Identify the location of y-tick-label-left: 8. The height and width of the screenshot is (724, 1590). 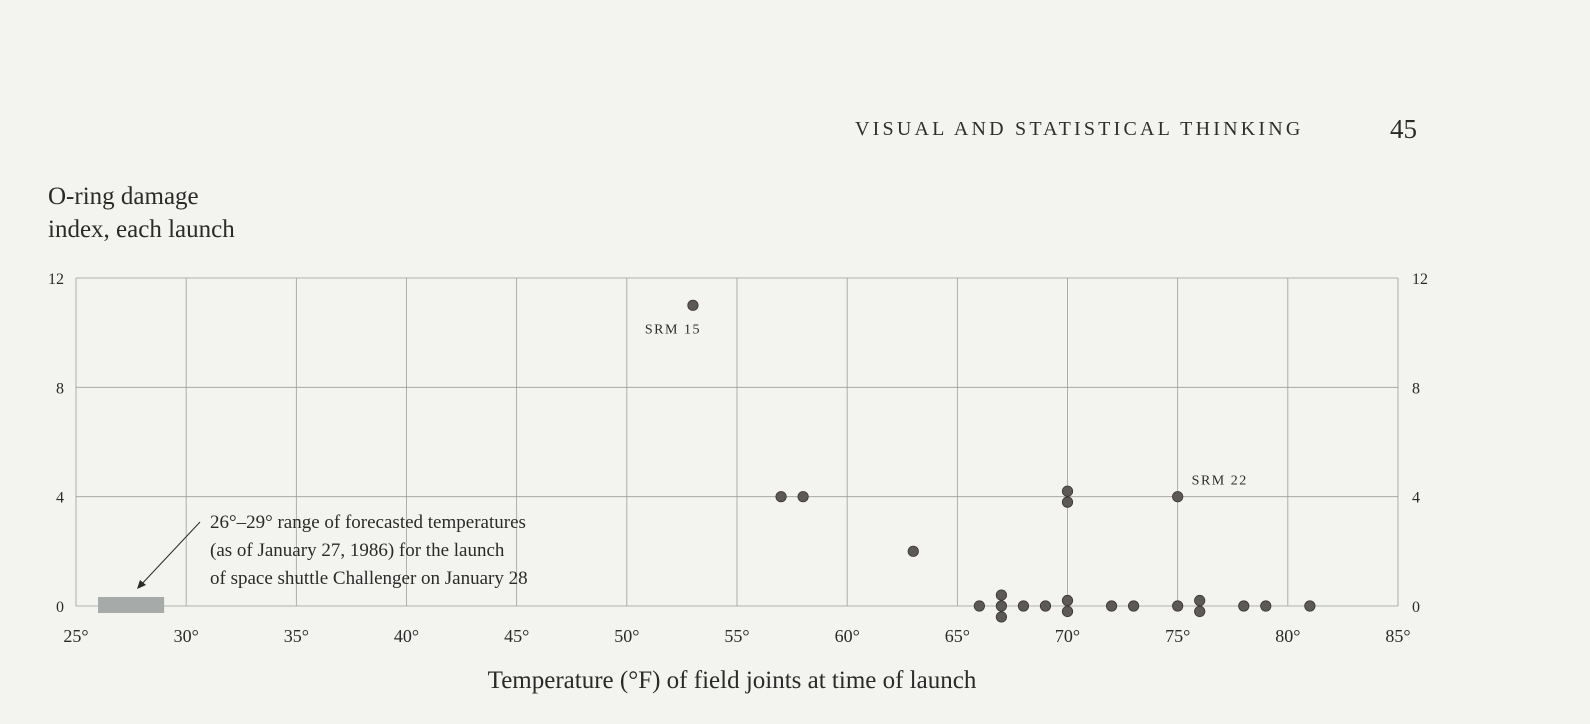
(60, 388).